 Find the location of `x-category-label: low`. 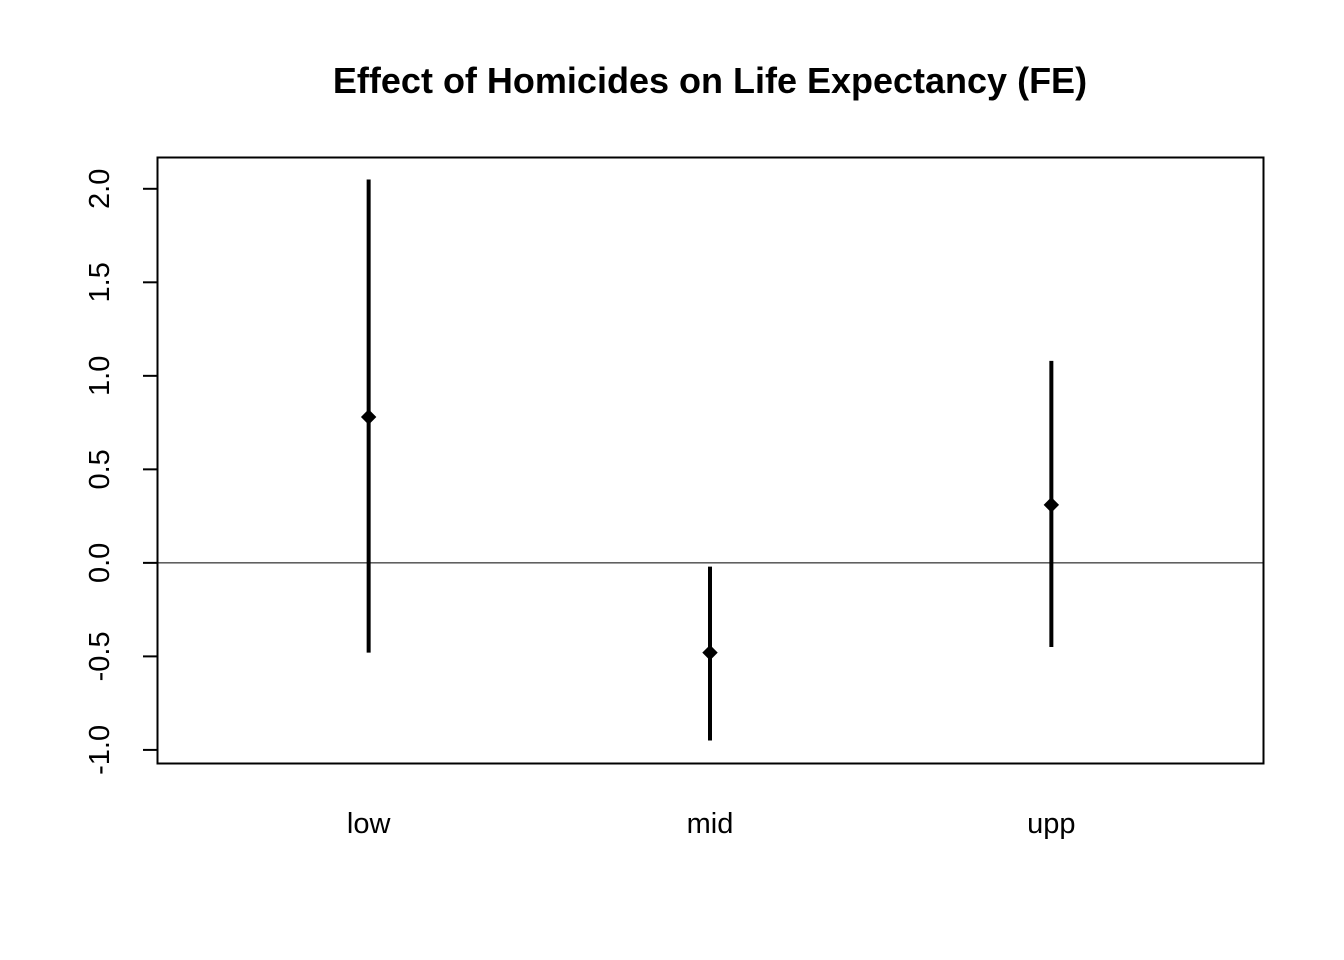

x-category-label: low is located at coordinates (369, 824).